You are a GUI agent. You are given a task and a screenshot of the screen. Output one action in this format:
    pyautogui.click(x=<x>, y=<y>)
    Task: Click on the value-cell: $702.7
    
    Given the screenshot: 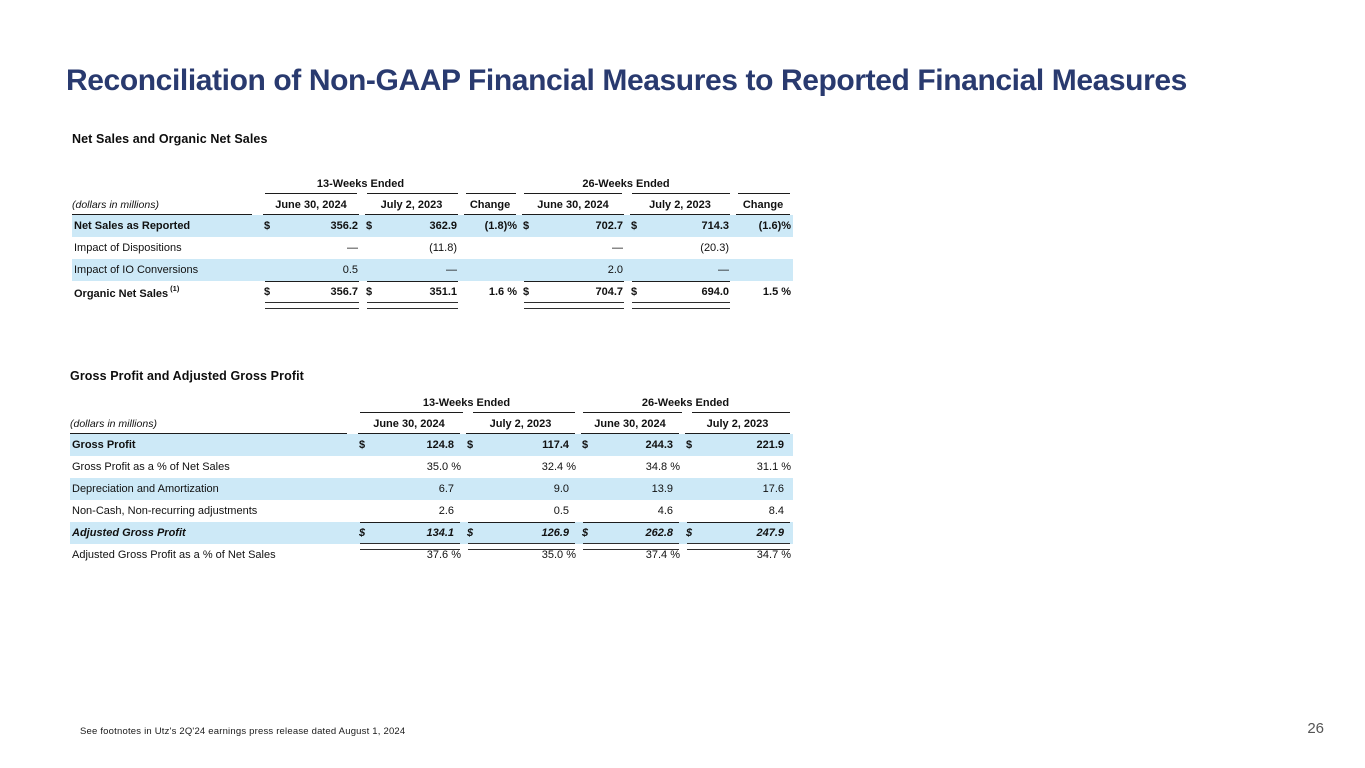 What is the action you would take?
    pyautogui.click(x=573, y=226)
    